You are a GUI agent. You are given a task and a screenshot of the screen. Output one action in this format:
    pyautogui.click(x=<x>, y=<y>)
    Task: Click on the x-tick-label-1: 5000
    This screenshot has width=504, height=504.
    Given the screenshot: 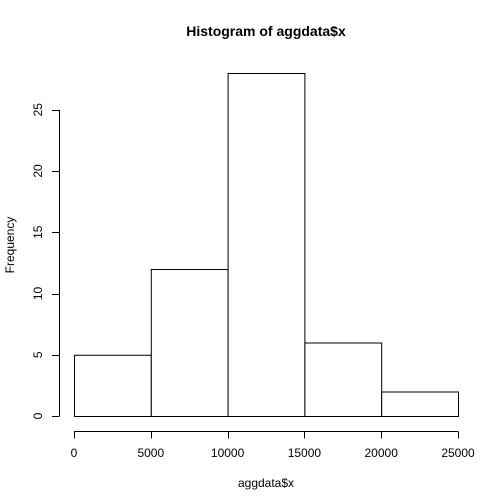 What is the action you would take?
    pyautogui.click(x=150, y=453)
    